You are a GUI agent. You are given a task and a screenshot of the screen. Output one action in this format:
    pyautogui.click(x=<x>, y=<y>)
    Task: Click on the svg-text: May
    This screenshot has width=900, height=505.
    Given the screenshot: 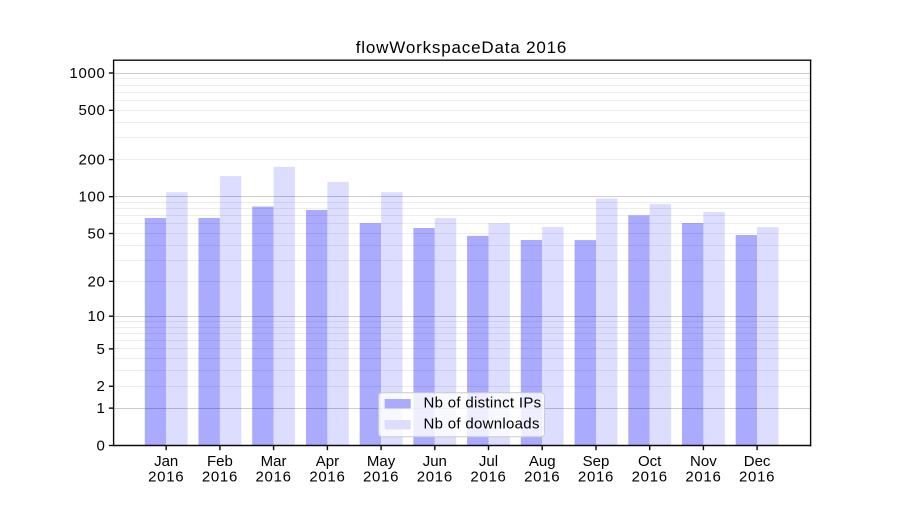 What is the action you would take?
    pyautogui.click(x=381, y=461)
    